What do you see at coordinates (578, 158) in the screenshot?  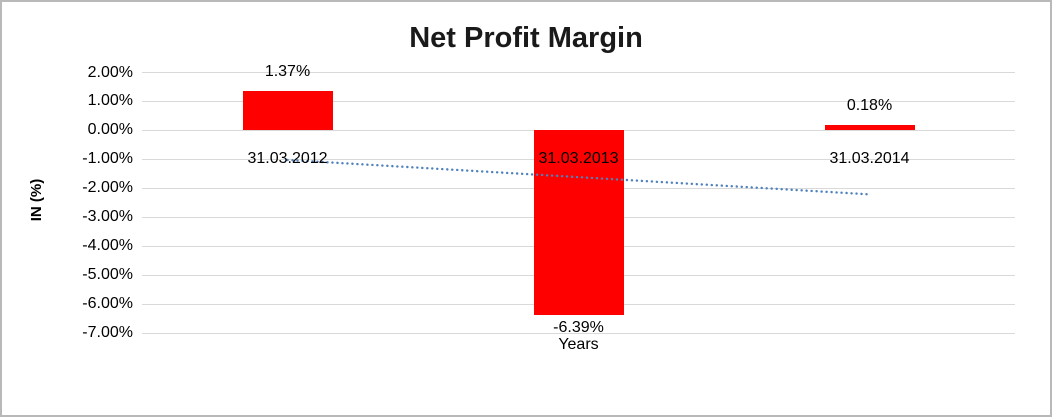 I see `category-label: 31.03.2013` at bounding box center [578, 158].